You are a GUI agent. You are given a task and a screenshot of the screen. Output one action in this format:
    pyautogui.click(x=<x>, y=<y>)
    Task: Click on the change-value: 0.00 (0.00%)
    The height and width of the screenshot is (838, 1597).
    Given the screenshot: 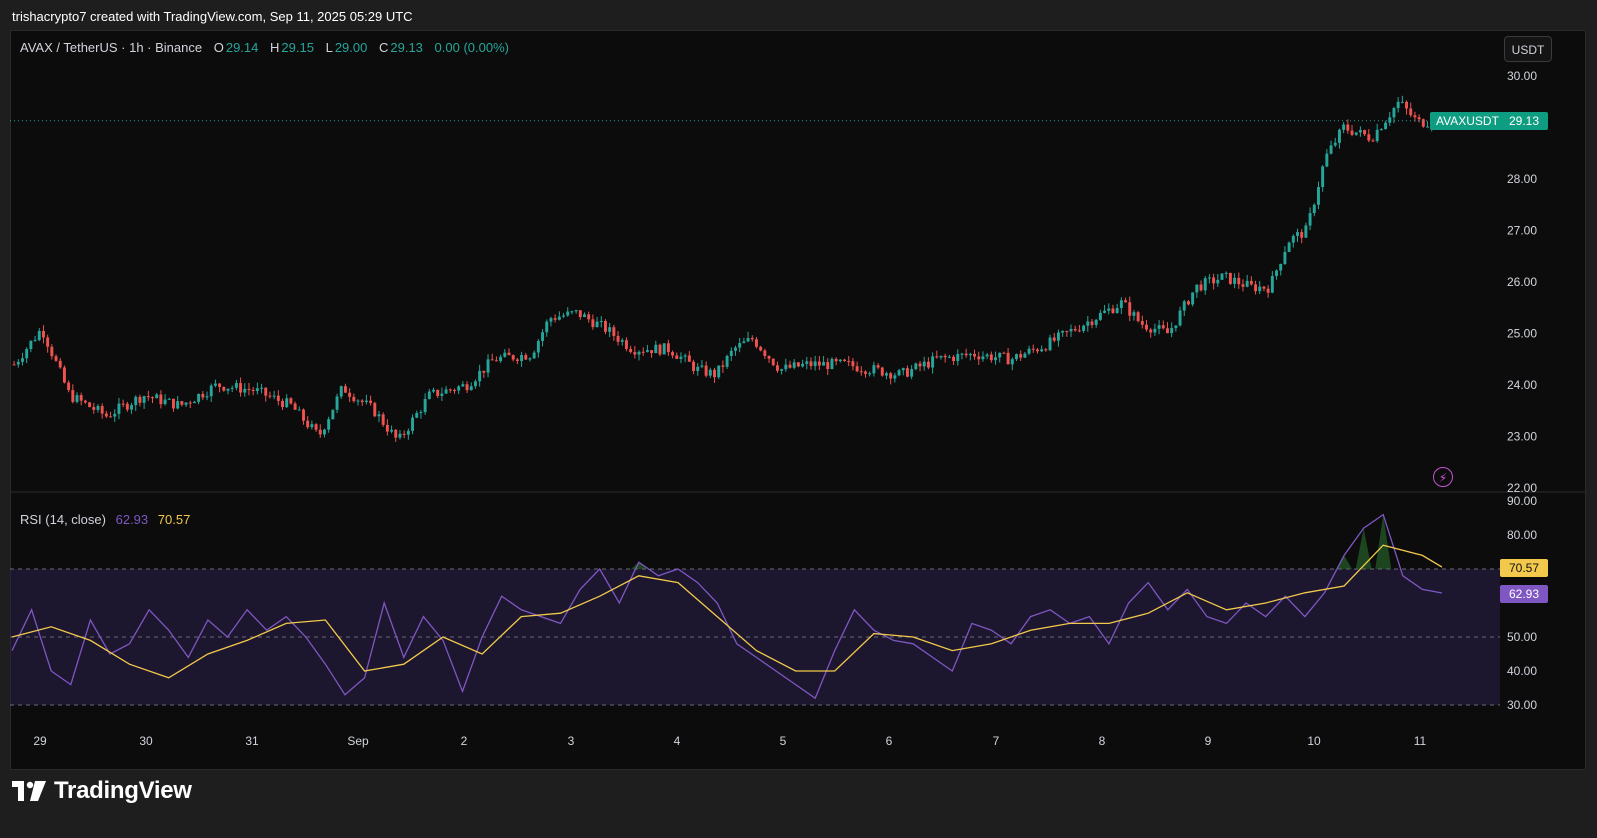 What is the action you would take?
    pyautogui.click(x=471, y=47)
    